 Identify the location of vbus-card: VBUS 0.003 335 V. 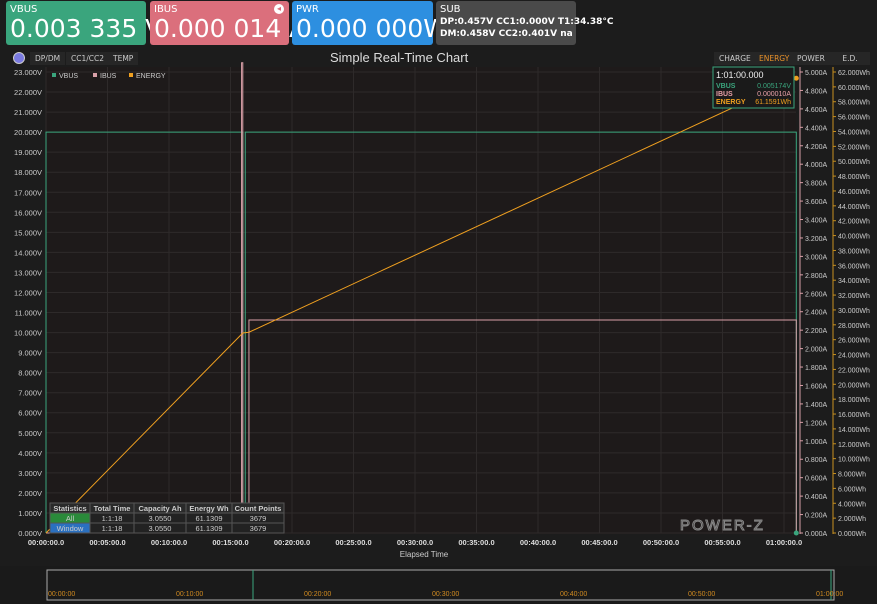
(84, 23).